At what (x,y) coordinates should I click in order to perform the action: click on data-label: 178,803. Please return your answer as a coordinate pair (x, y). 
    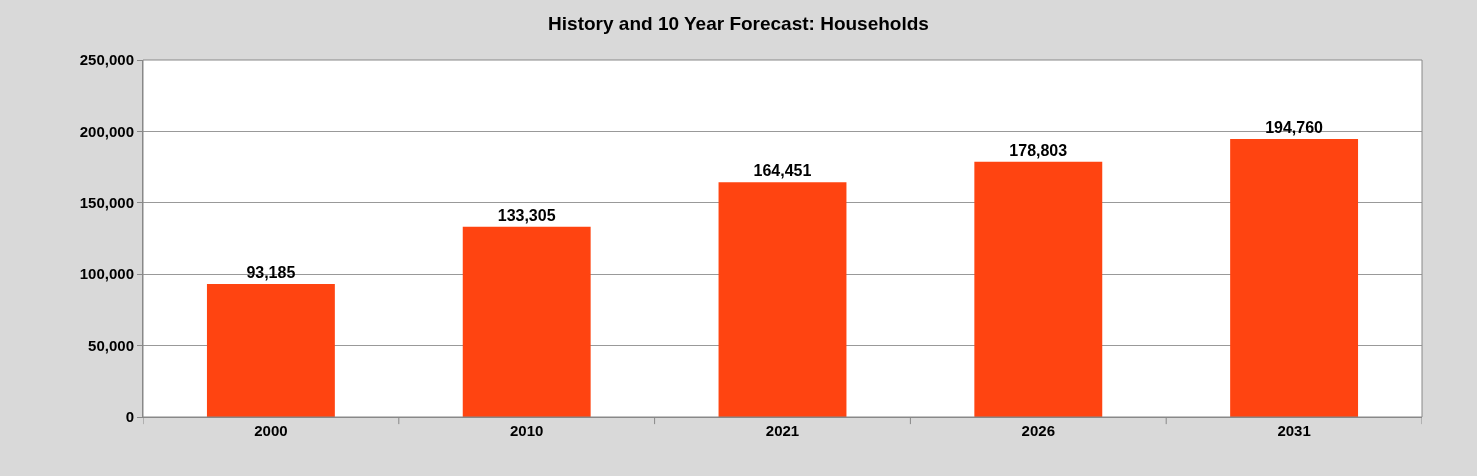
    Looking at the image, I should click on (1038, 150).